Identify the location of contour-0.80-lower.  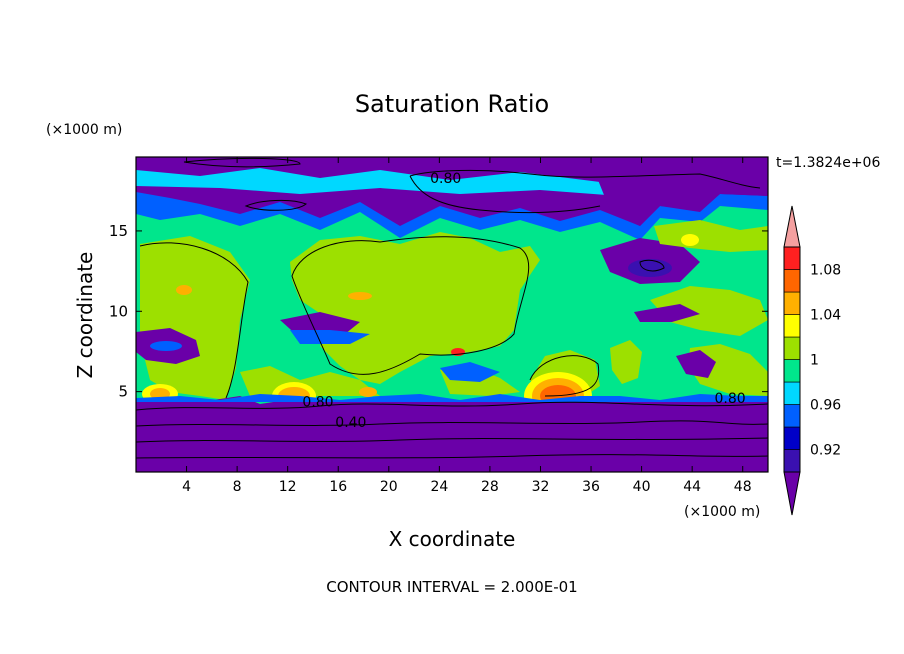
(452, 406).